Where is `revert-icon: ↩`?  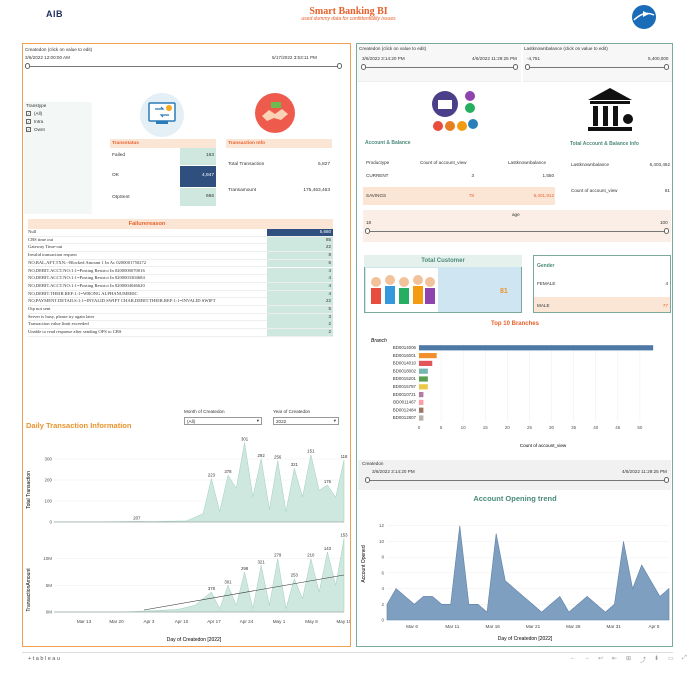
revert-icon: ↩ is located at coordinates (601, 659).